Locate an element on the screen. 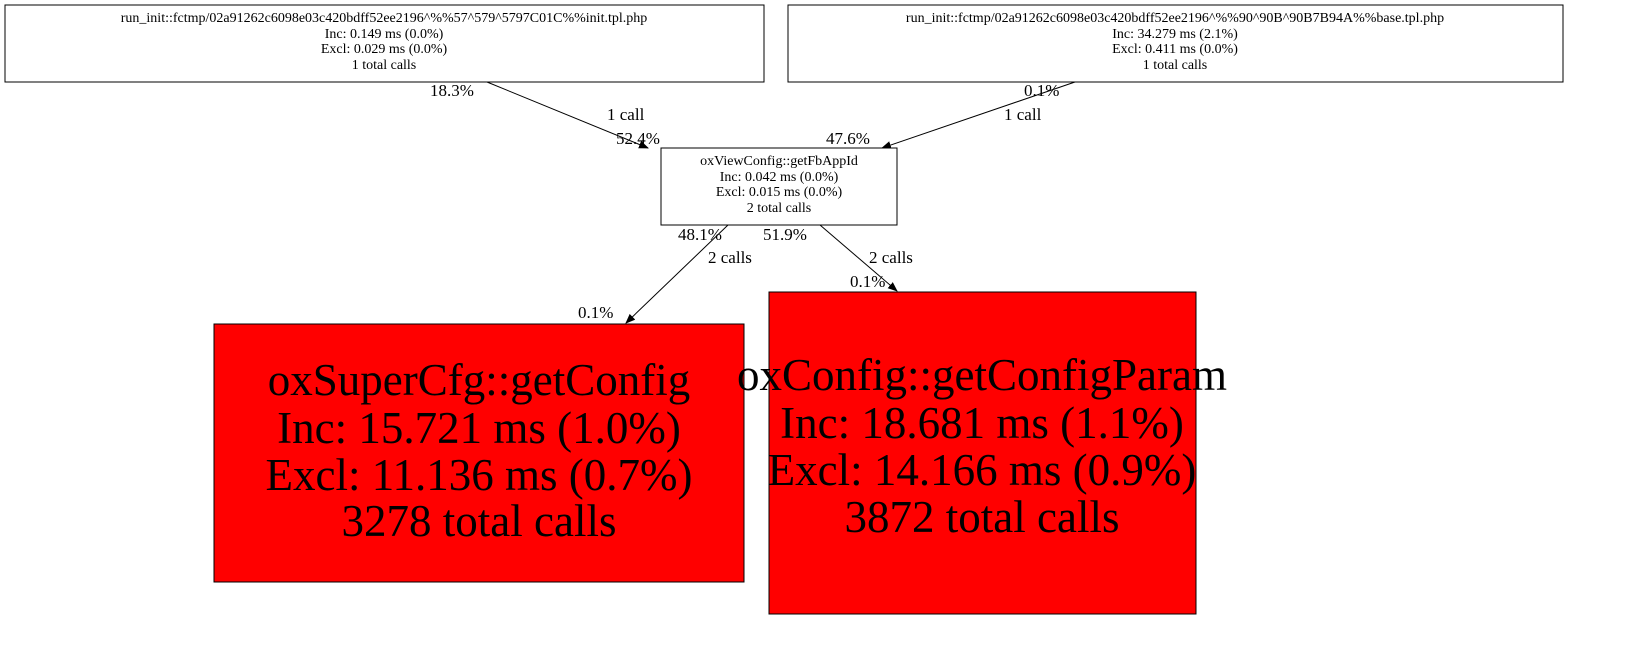  edge-tail-label: 48.1% is located at coordinates (700, 234).